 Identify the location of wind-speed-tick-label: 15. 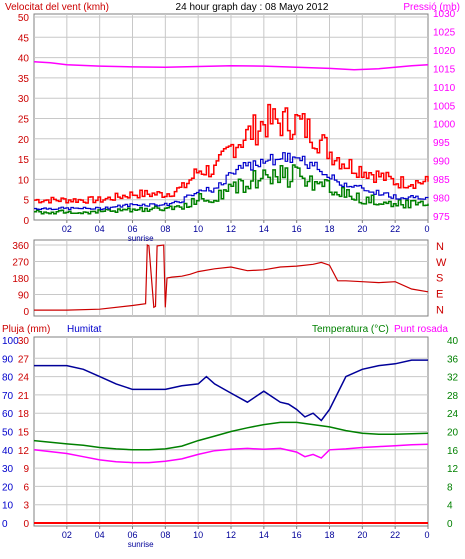
(24, 160).